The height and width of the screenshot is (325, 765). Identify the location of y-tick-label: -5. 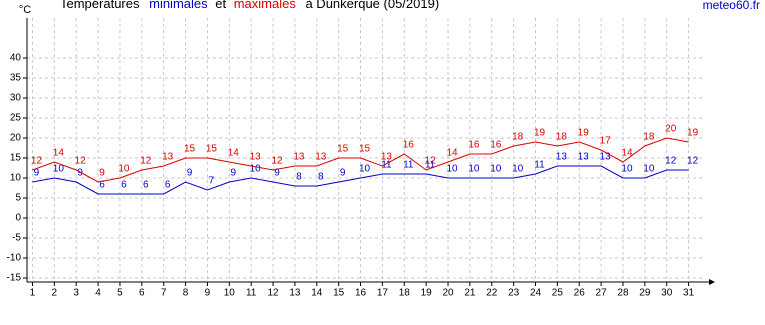
(16, 238).